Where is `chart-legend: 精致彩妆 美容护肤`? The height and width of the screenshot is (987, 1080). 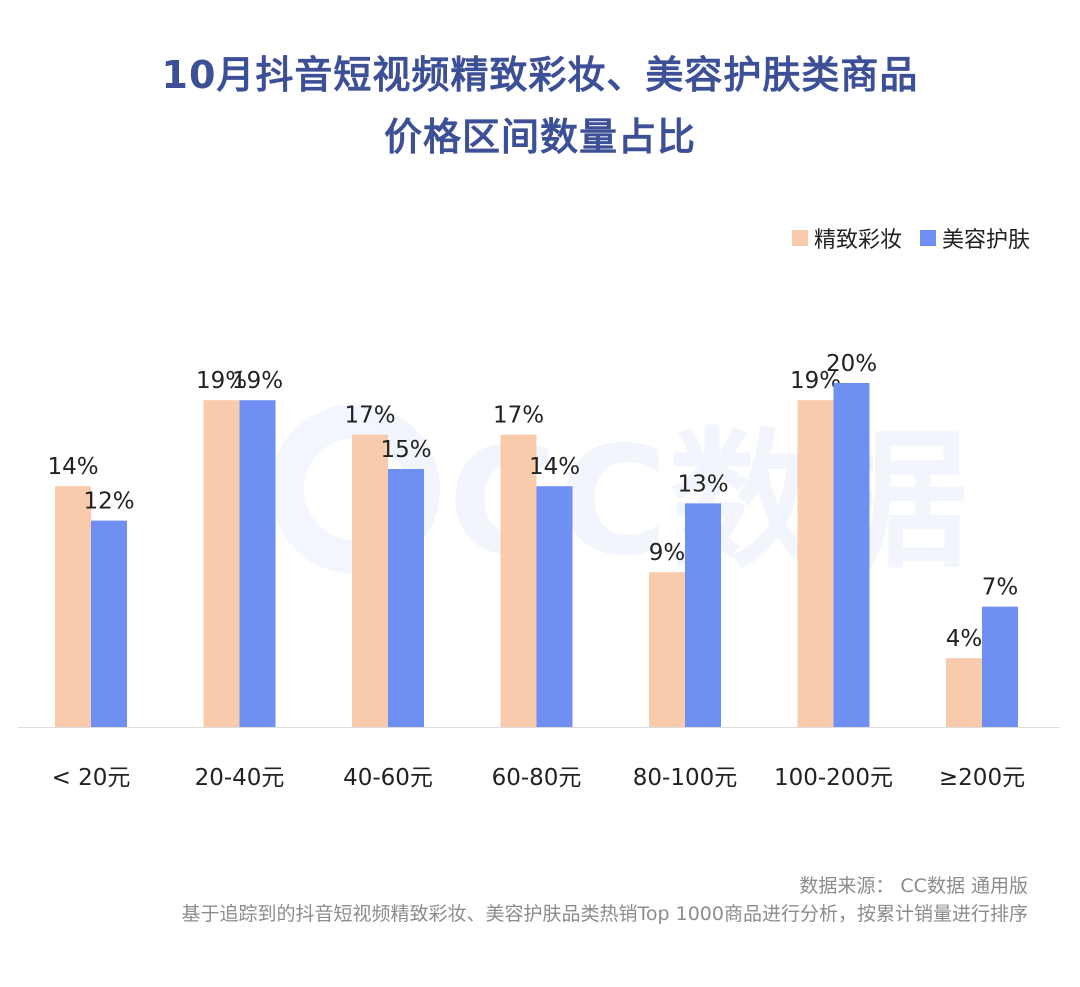 chart-legend: 精致彩妆 美容护肤 is located at coordinates (902, 238).